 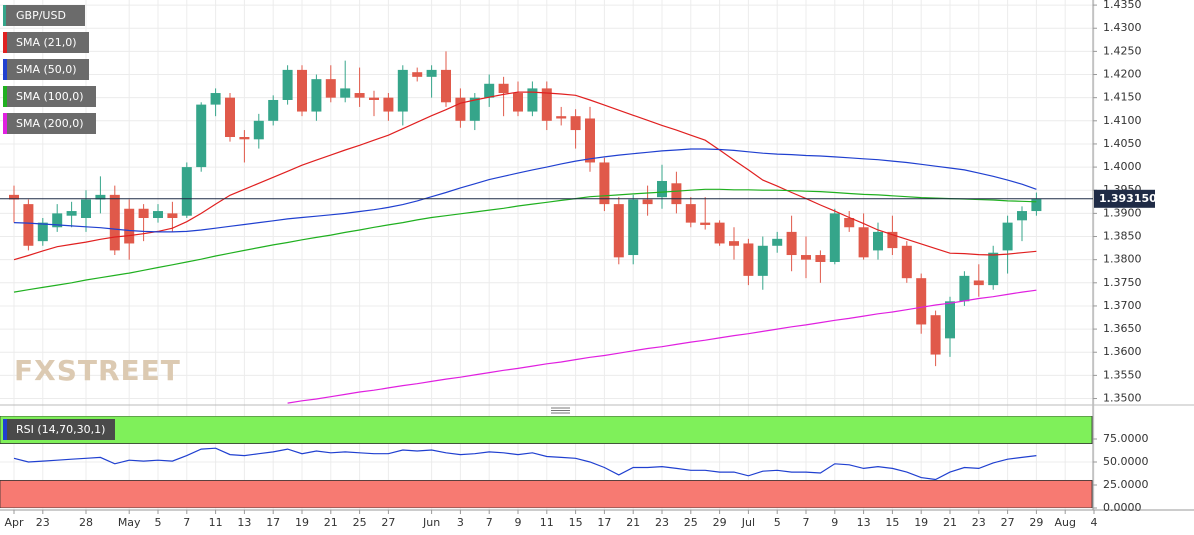 What do you see at coordinates (1122, 166) in the screenshot?
I see `y-tick-label: 1.4000` at bounding box center [1122, 166].